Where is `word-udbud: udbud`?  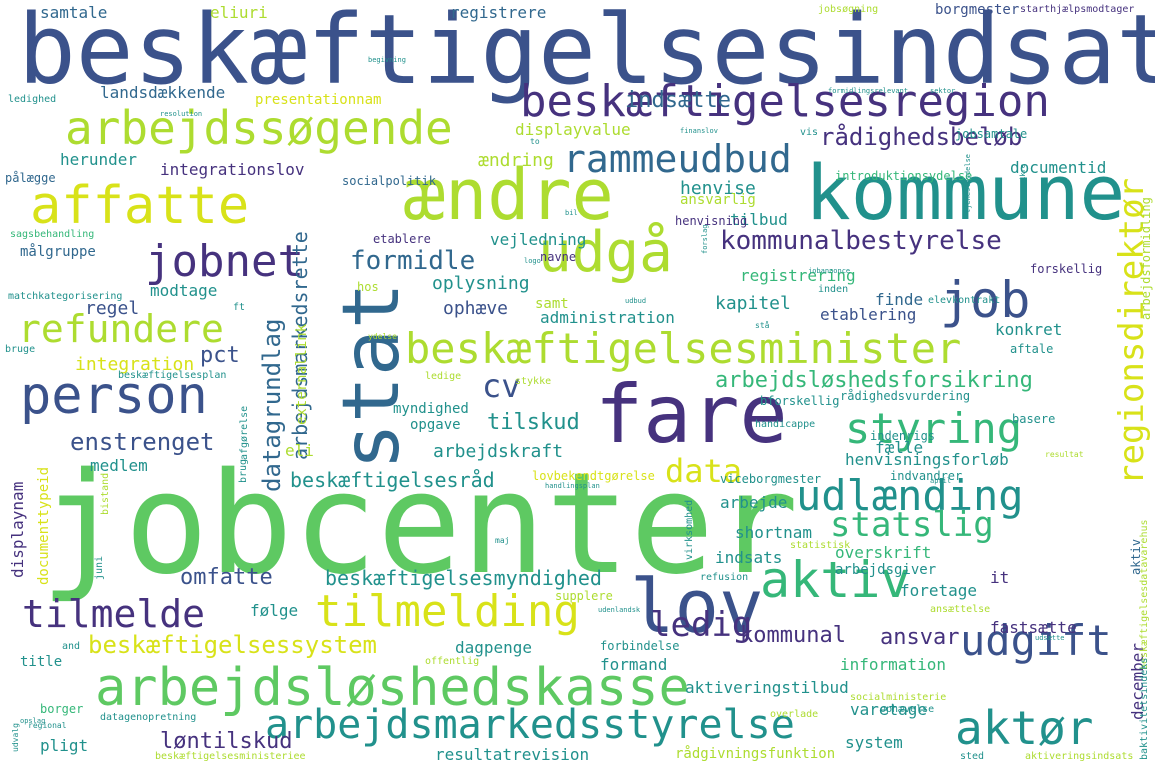 word-udbud: udbud is located at coordinates (636, 301).